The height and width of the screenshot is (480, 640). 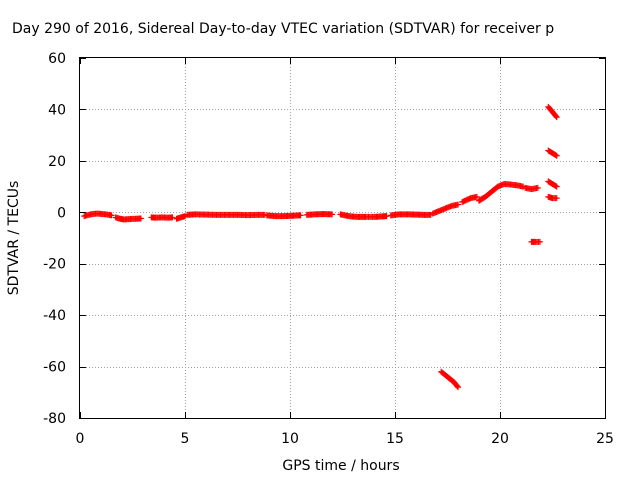 What do you see at coordinates (500, 439) in the screenshot?
I see `x-tick-label: 20` at bounding box center [500, 439].